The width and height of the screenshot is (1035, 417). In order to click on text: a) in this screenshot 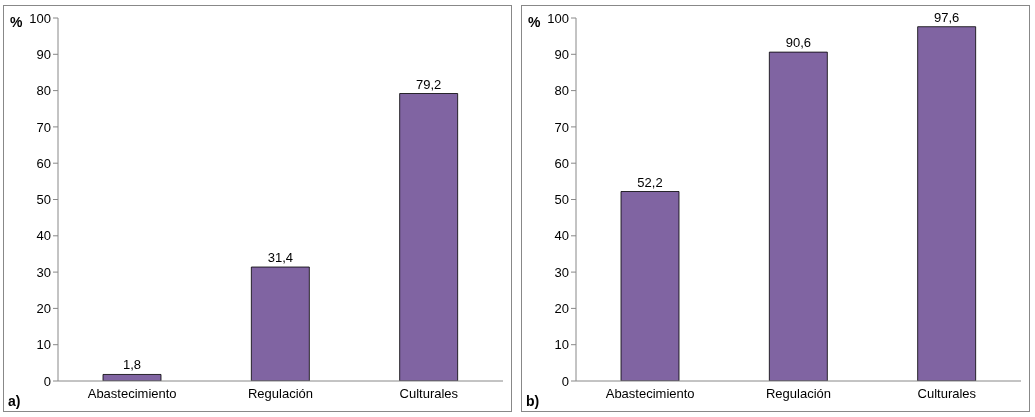, I will do `click(14, 401)`.